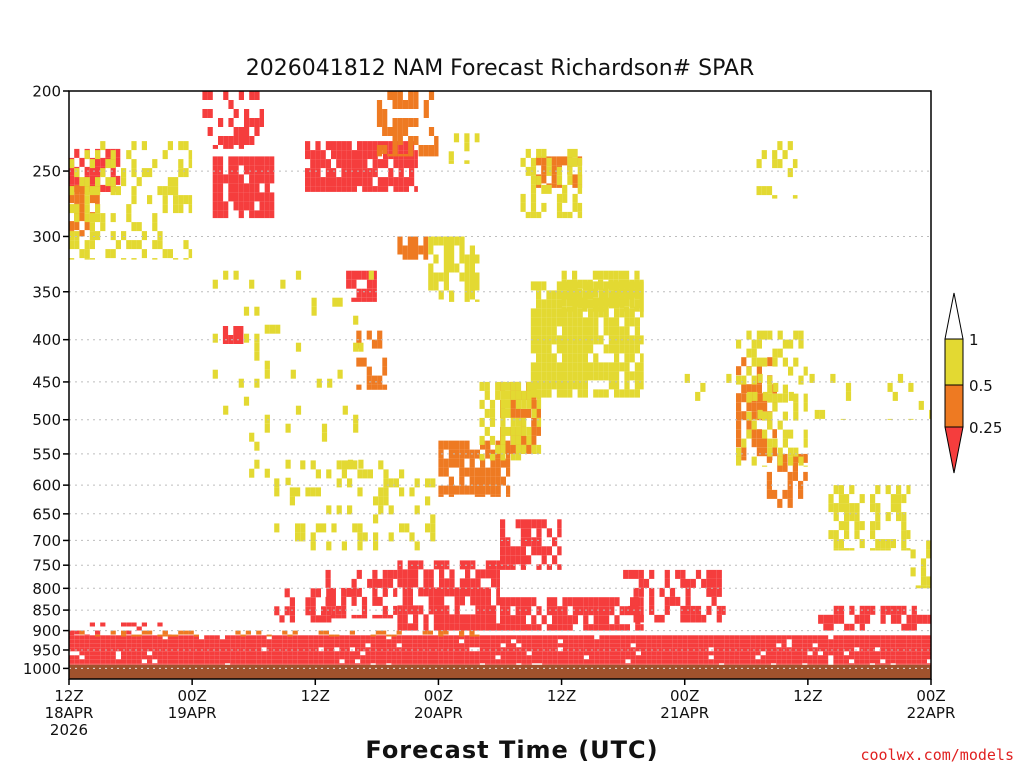  Describe the element at coordinates (937, 755) in the screenshot. I see `credit-link: coolwx.com/models` at that location.